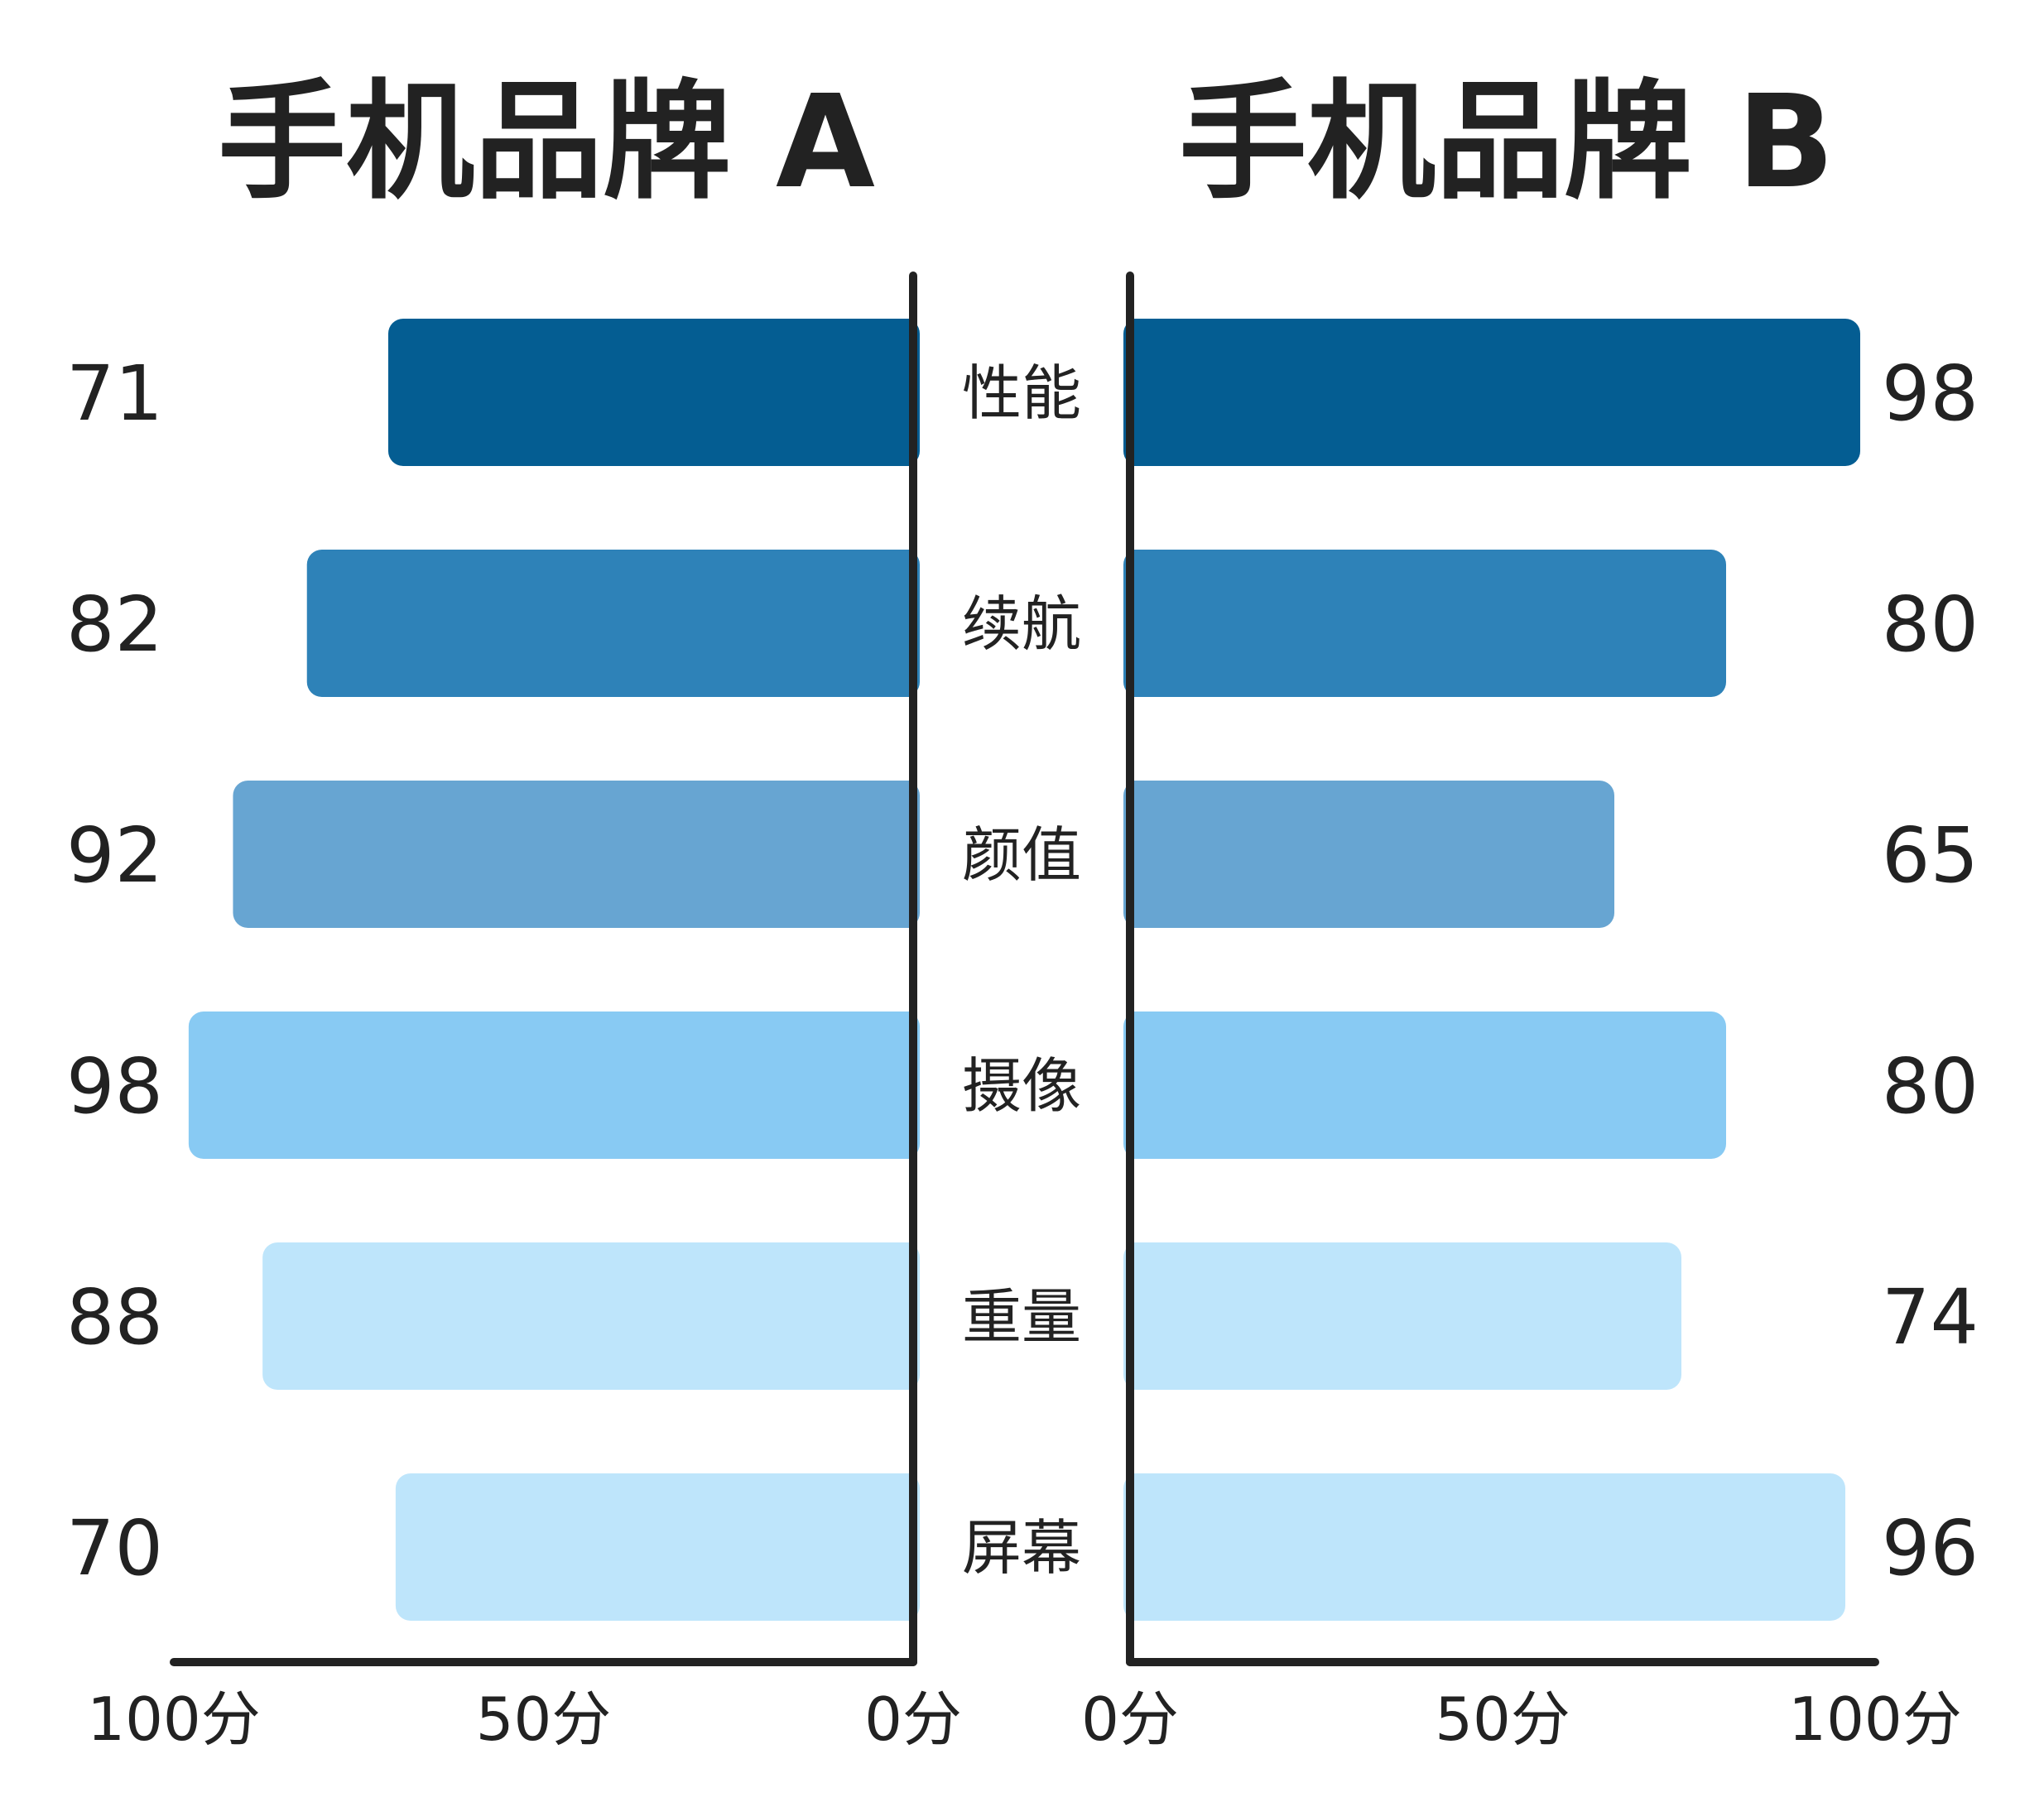  Describe the element at coordinates (114, 855) in the screenshot. I see `left-value-label-2: 92` at that location.